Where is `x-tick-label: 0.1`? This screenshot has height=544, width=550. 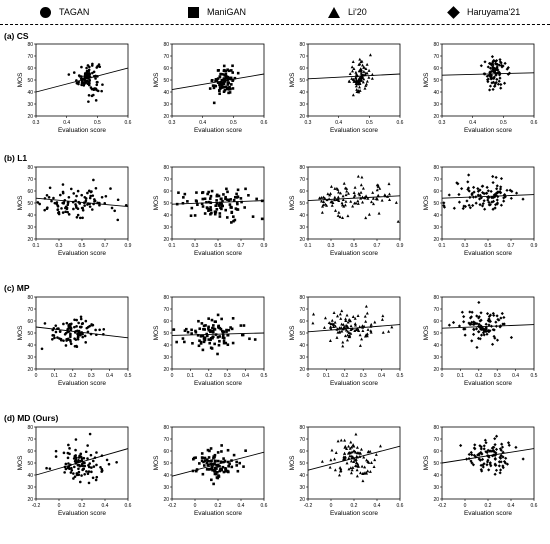 x-tick-label: 0.1 is located at coordinates (54, 376).